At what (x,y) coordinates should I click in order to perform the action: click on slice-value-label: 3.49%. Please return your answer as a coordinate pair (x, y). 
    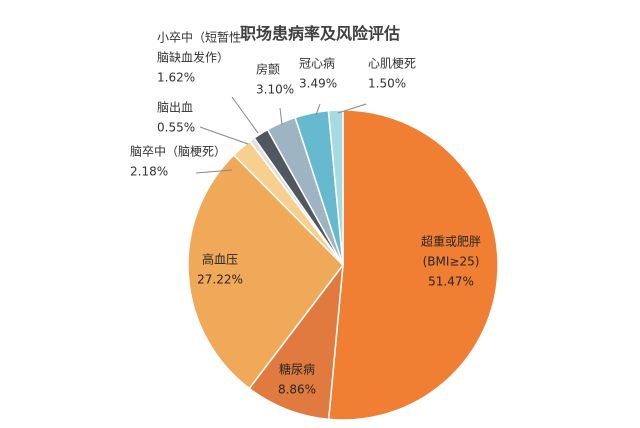
    Looking at the image, I should click on (318, 84).